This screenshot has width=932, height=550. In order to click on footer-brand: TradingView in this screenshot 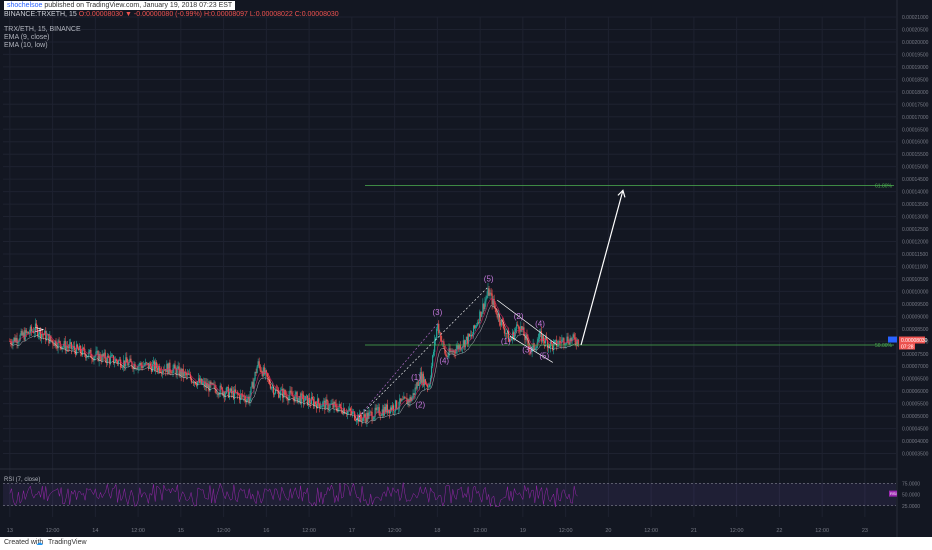, I will do `click(67, 542)`.